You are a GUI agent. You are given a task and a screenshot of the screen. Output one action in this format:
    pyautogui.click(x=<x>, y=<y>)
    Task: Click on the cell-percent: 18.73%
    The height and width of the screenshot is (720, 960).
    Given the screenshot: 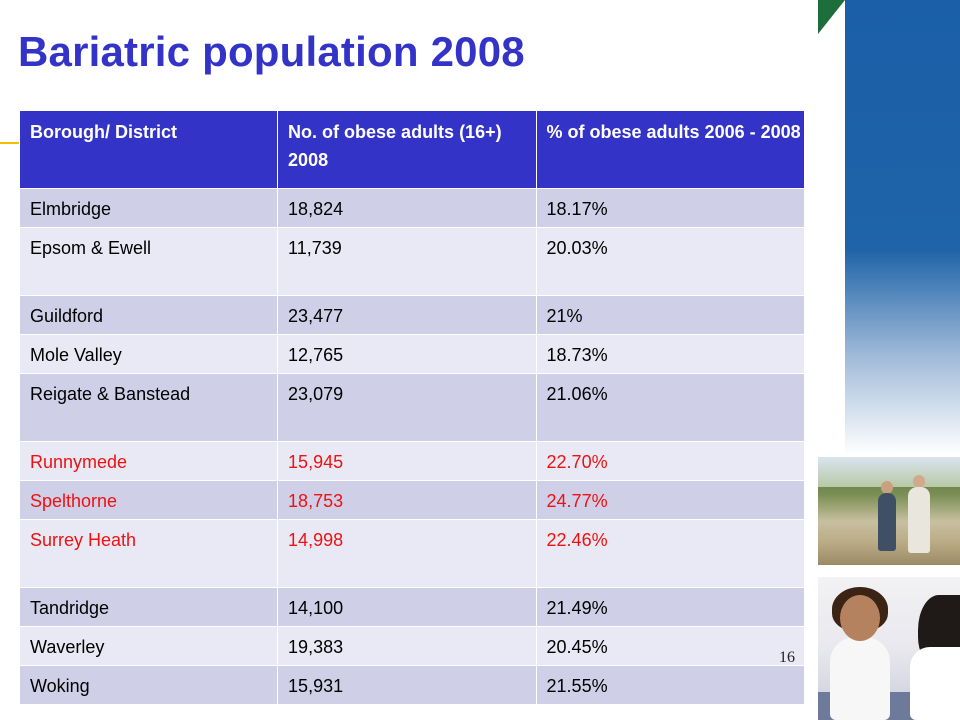 What is the action you would take?
    pyautogui.click(x=670, y=354)
    